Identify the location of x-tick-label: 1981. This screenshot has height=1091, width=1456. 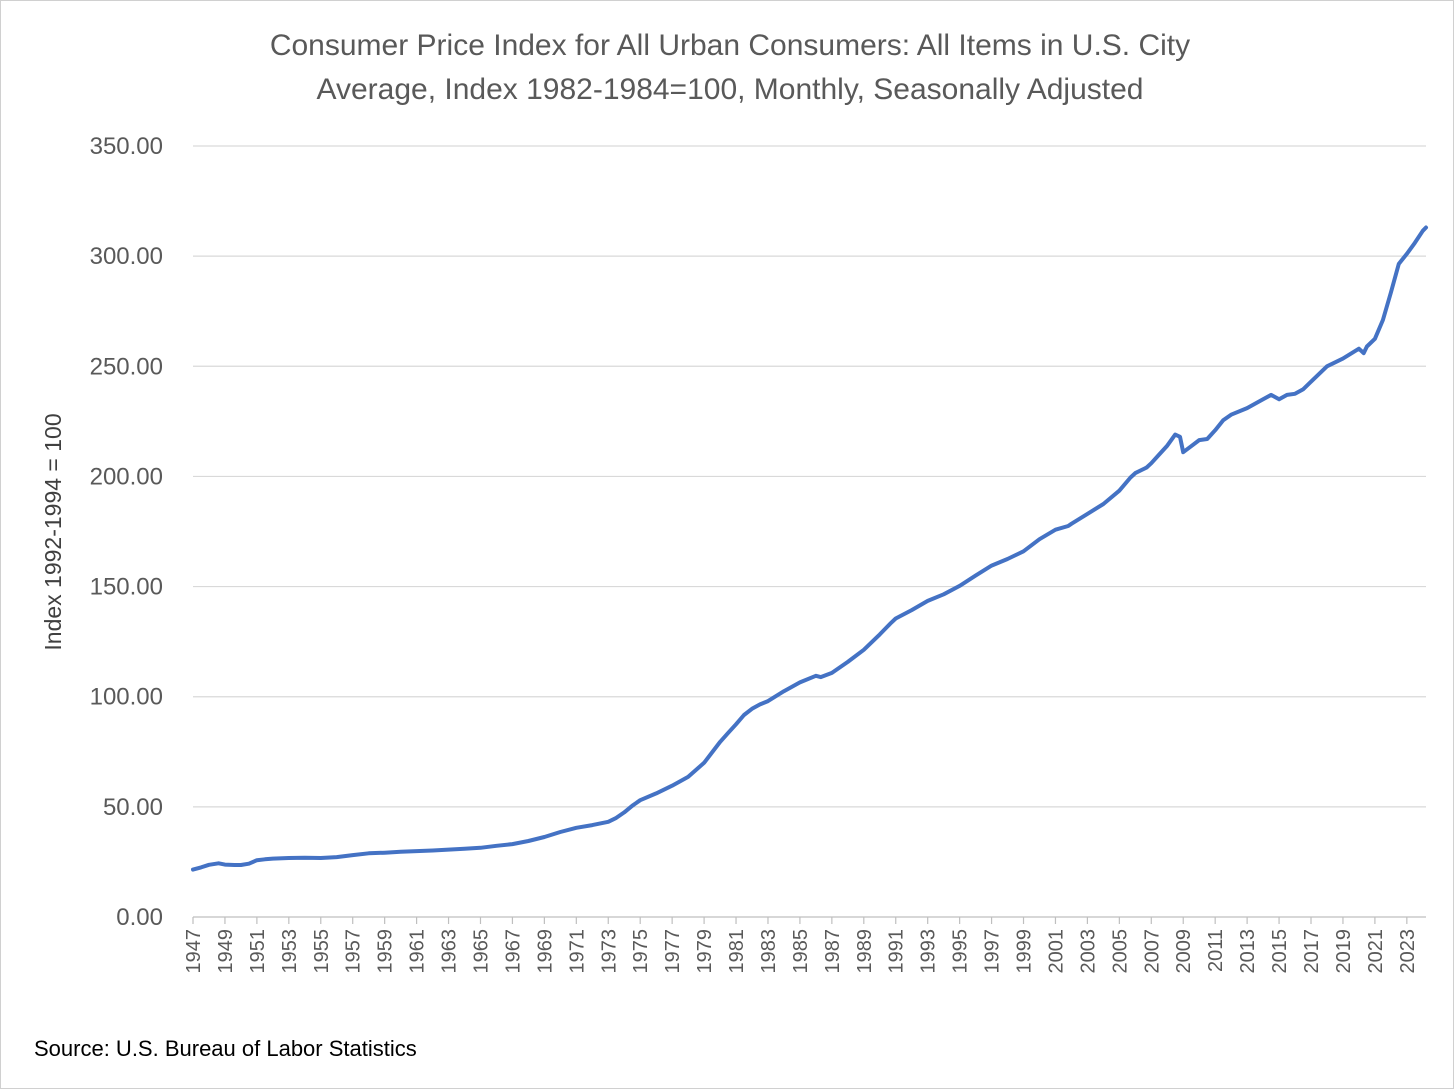
(737, 951).